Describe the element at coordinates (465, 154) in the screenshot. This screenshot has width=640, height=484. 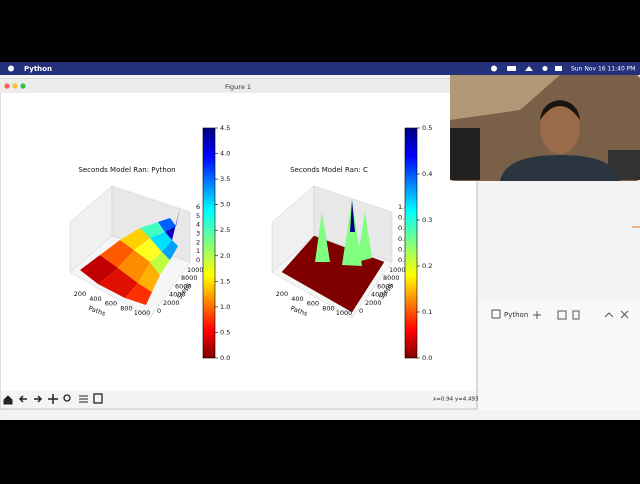
I see `door` at that location.